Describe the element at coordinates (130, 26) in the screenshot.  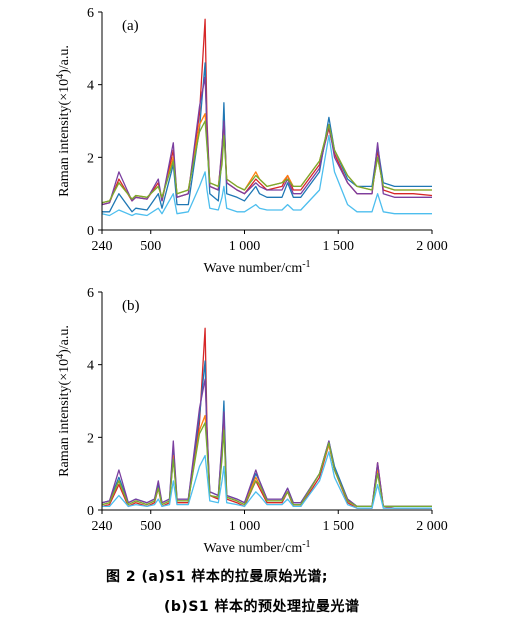
I see `panel-label: (a)` at that location.